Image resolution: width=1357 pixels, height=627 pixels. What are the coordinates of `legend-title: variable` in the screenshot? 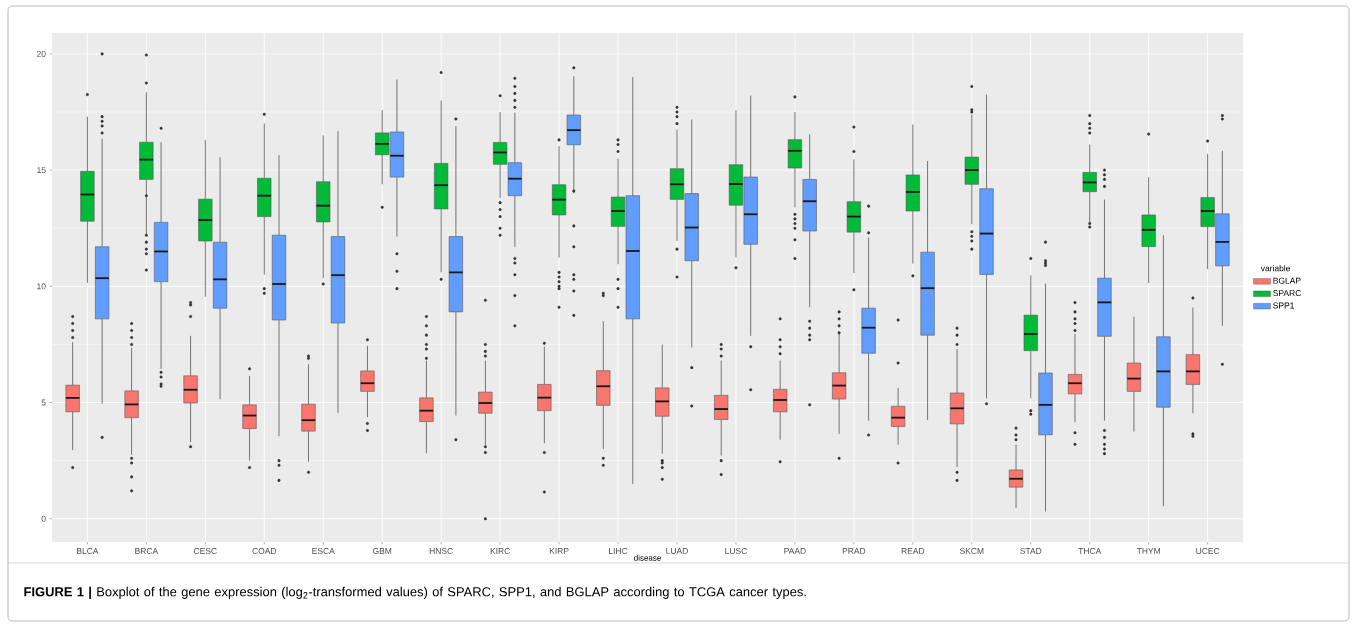 It's located at (1275, 268).